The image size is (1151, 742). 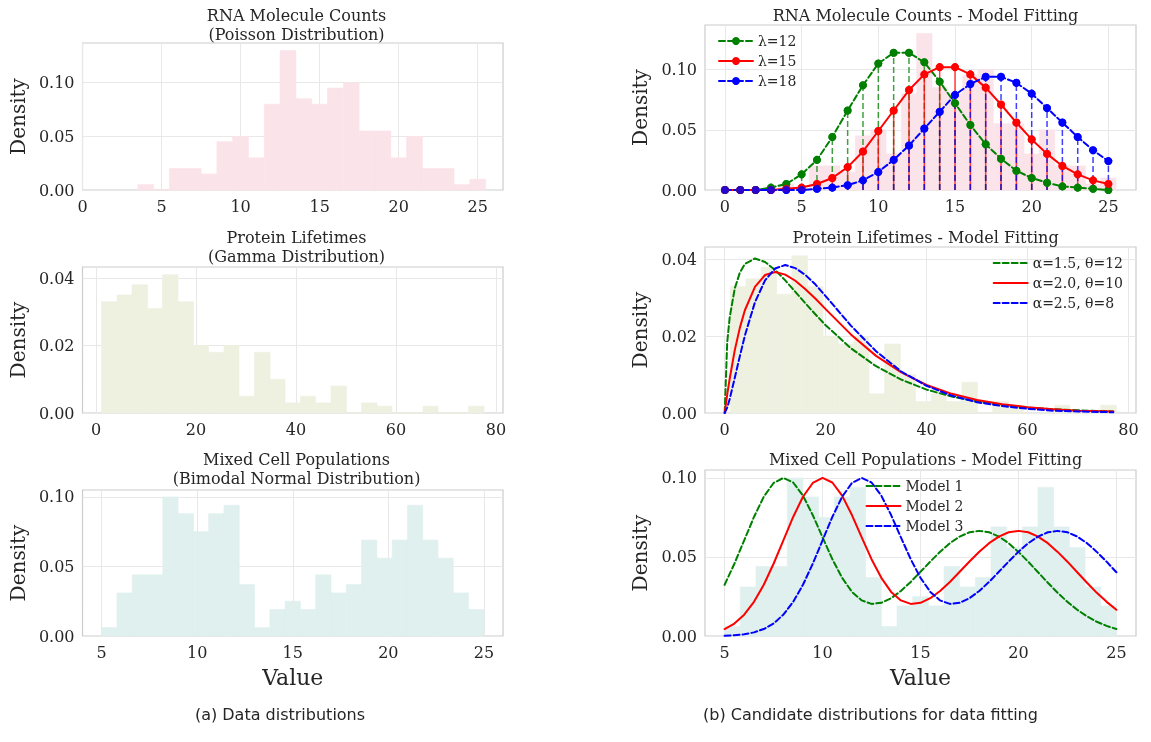 I want to click on chart-title: Mixed Cell Populations - Model Fitting, so click(x=925, y=459).